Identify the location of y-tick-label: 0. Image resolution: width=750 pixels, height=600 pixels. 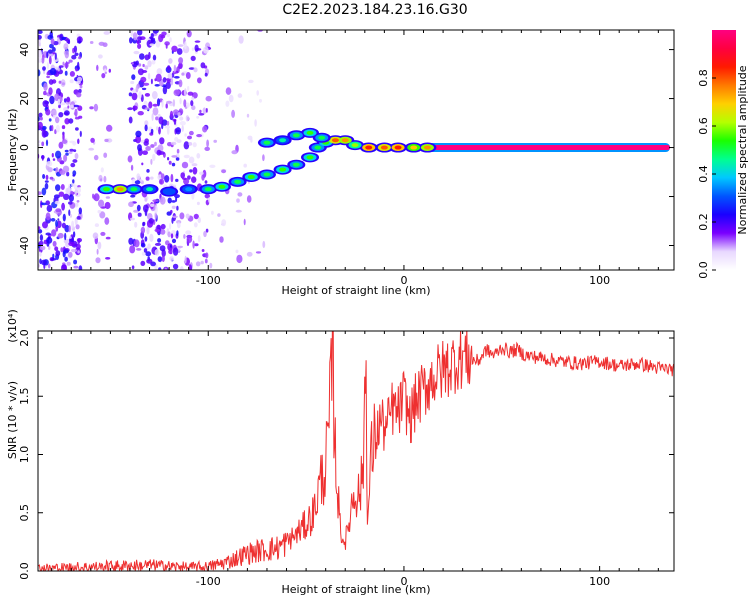
(24, 147).